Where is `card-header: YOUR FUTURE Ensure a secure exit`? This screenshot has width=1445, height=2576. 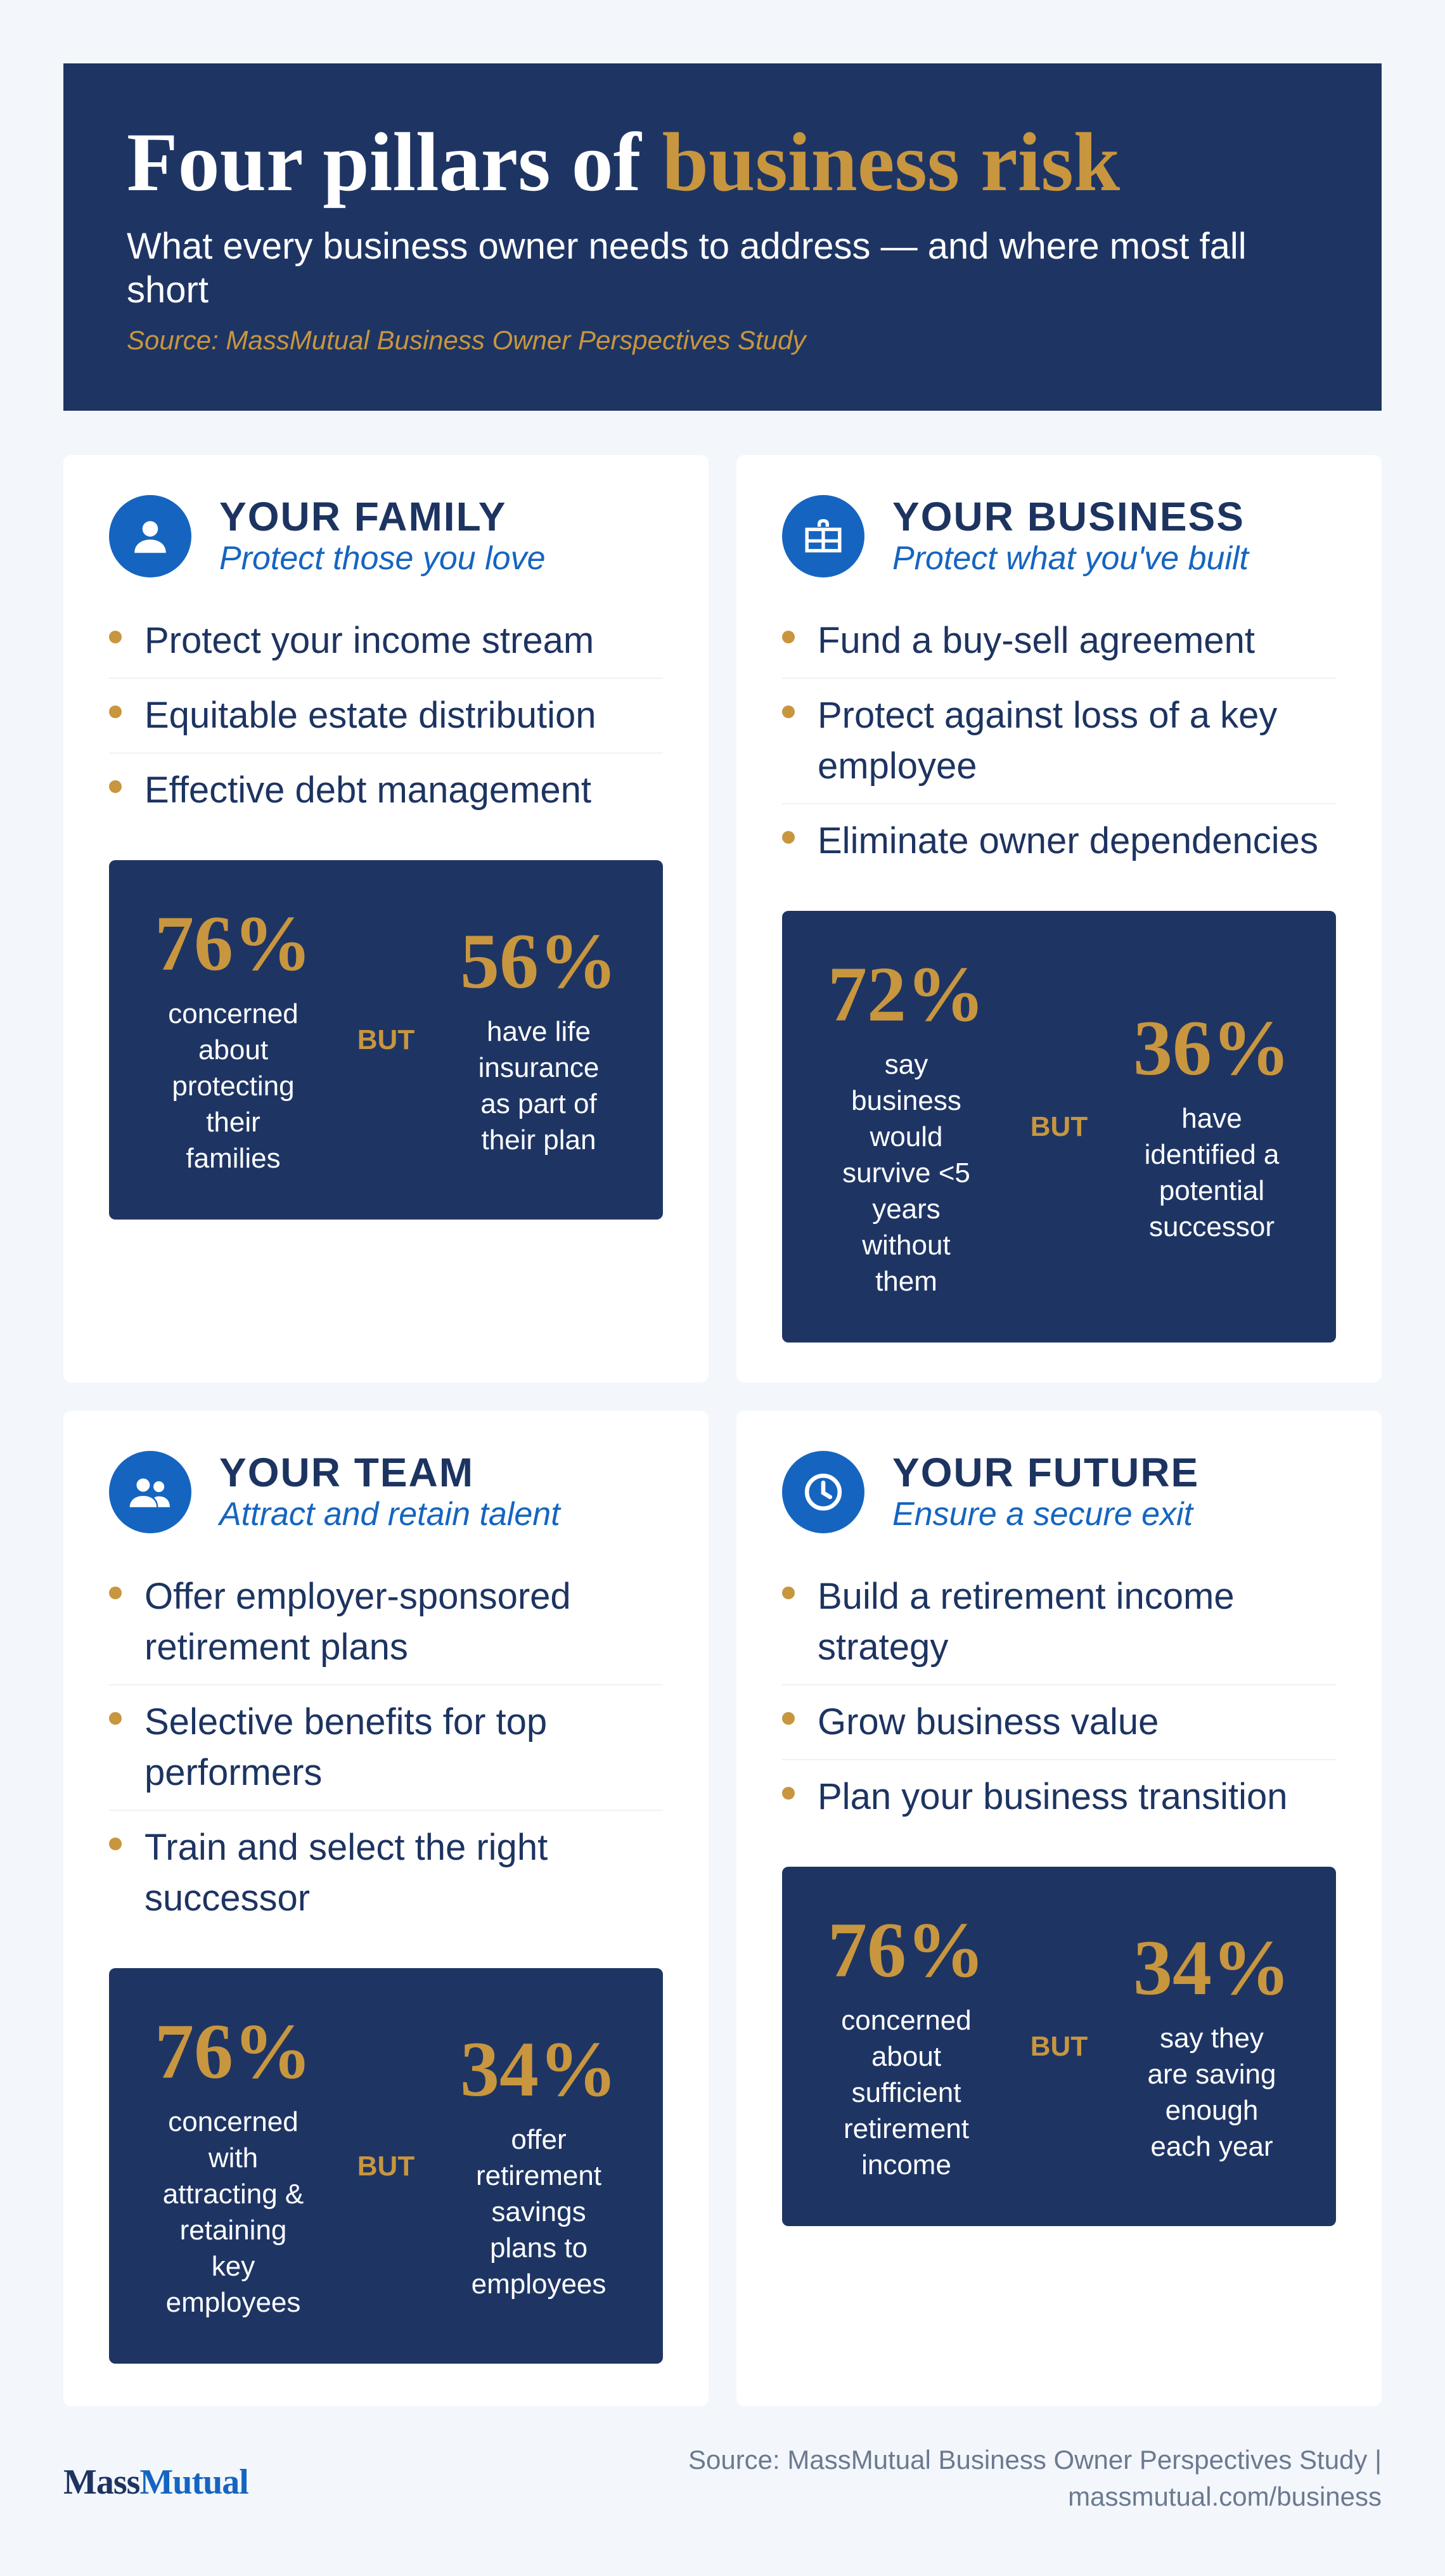 card-header: YOUR FUTURE Ensure a secure exit is located at coordinates (1059, 1492).